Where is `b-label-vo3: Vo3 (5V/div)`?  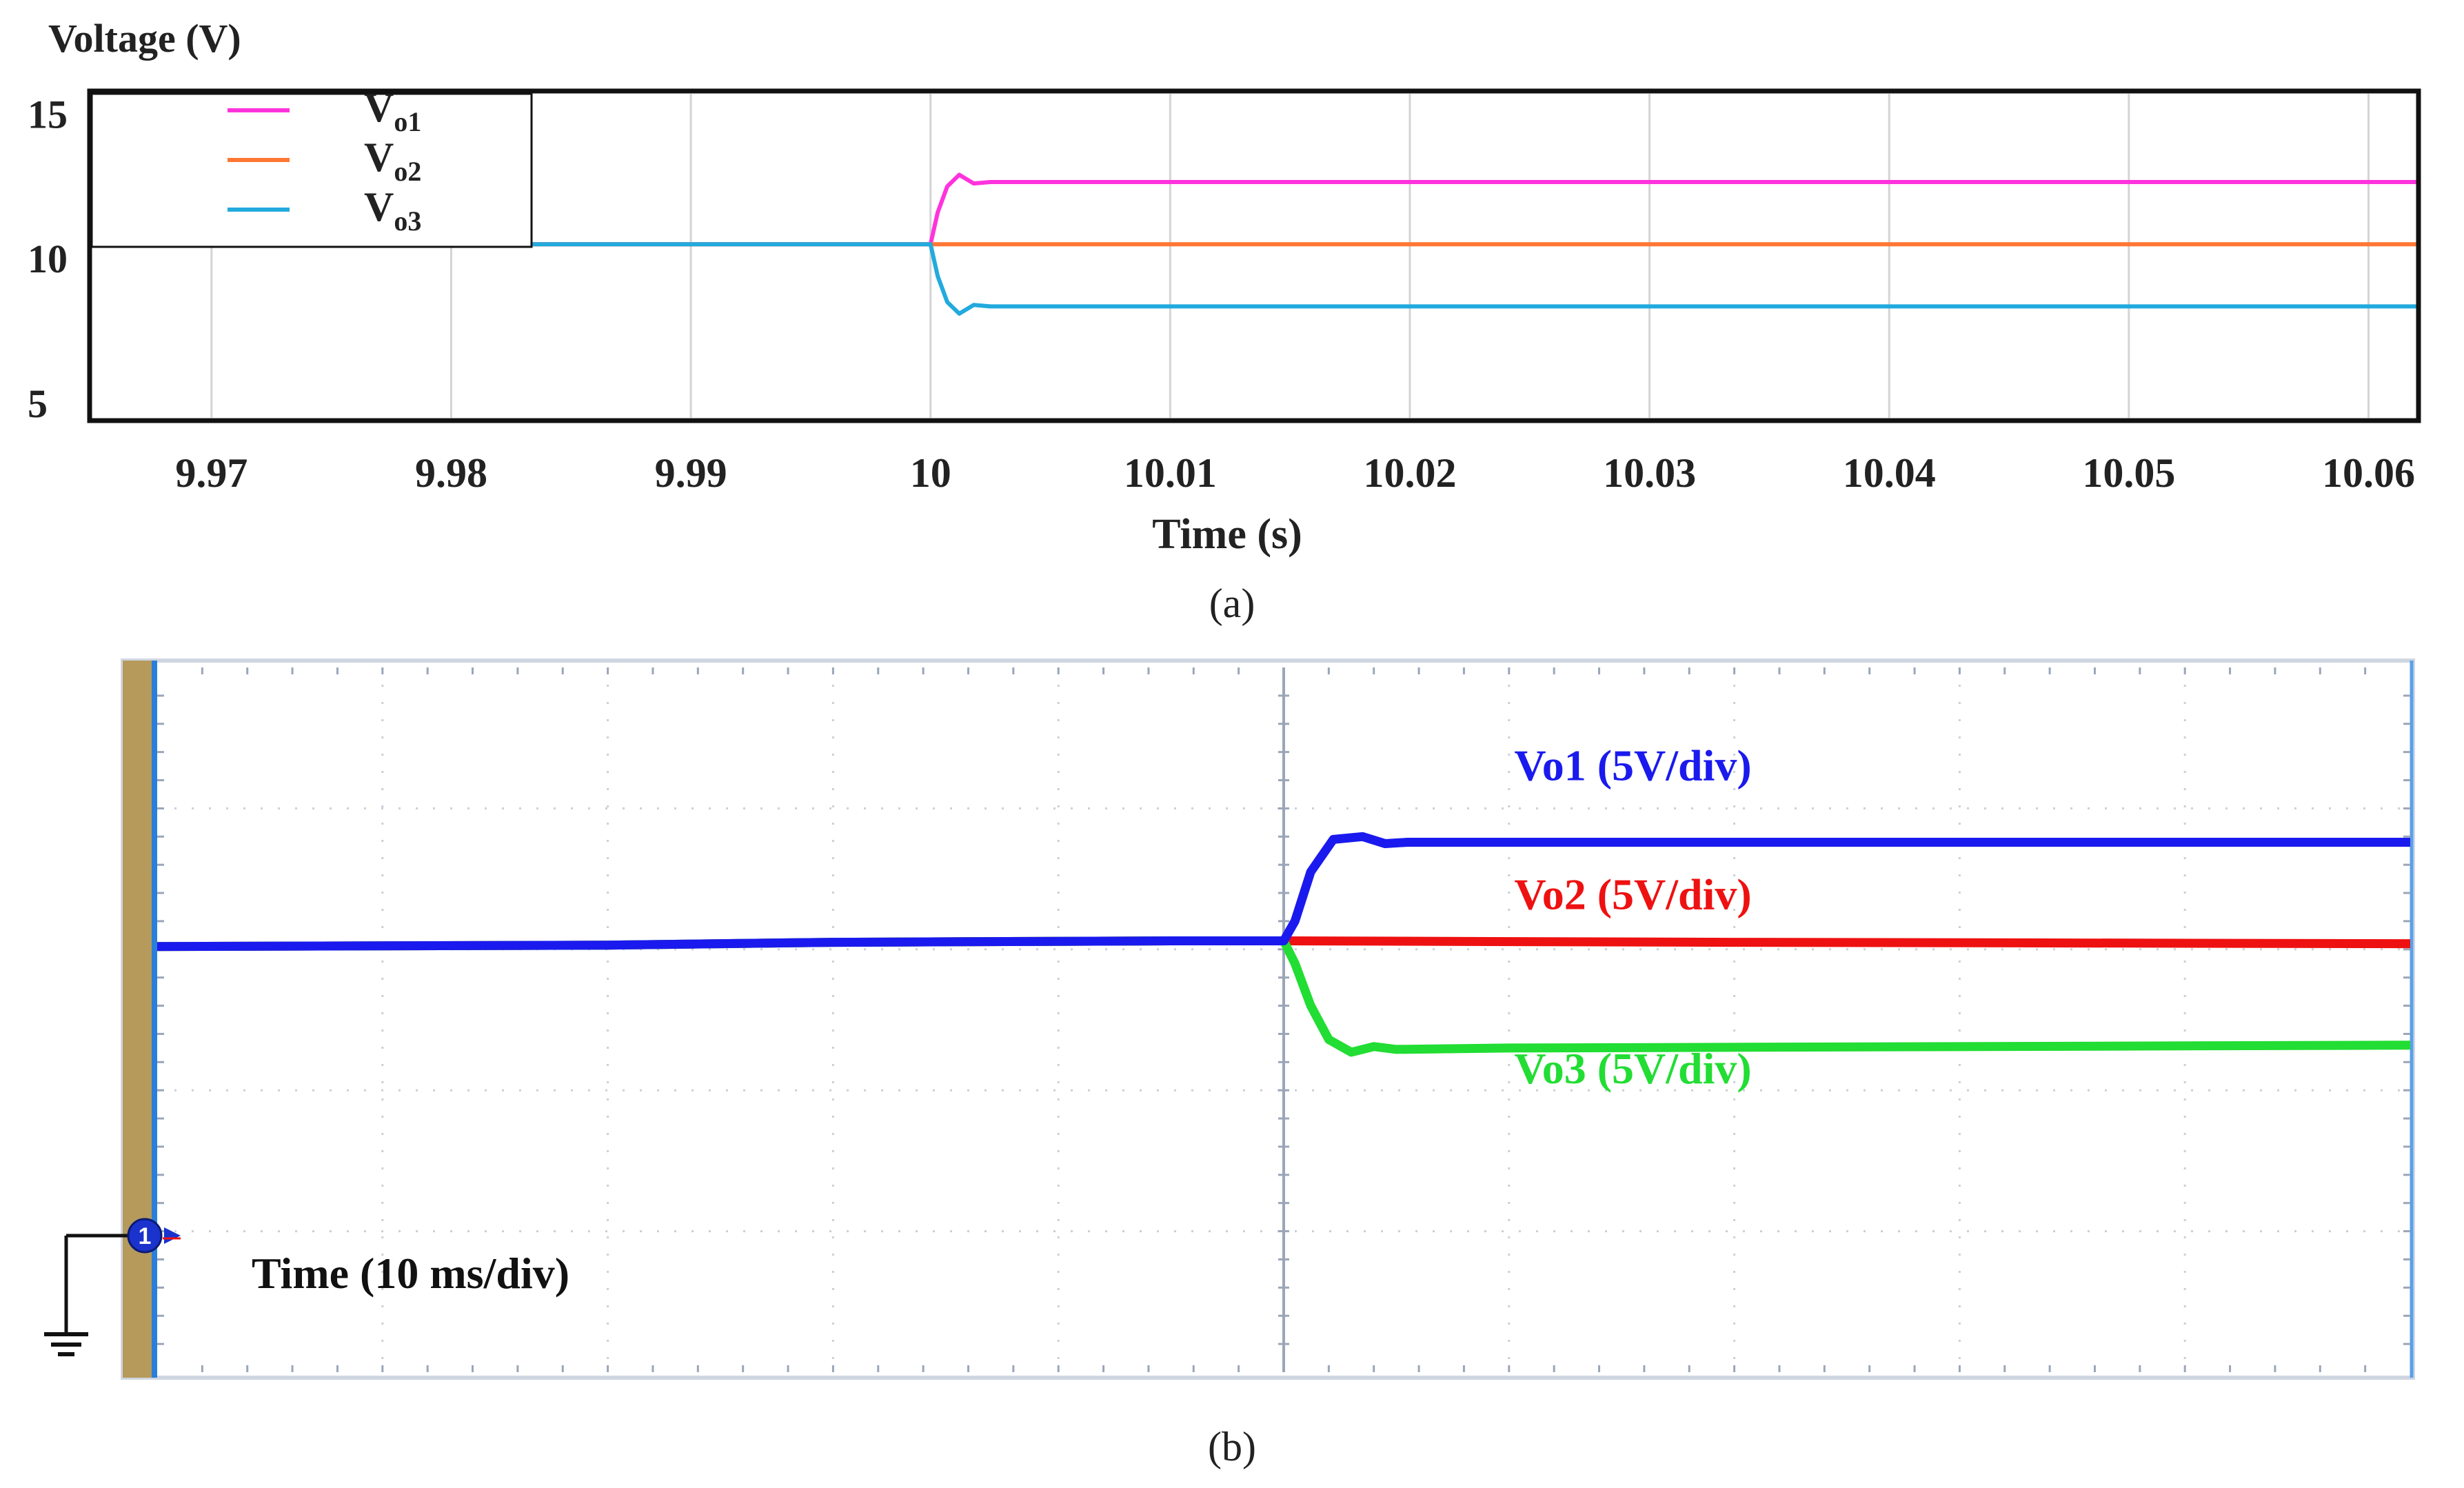 b-label-vo3: Vo3 (5V/div) is located at coordinates (1632, 1068).